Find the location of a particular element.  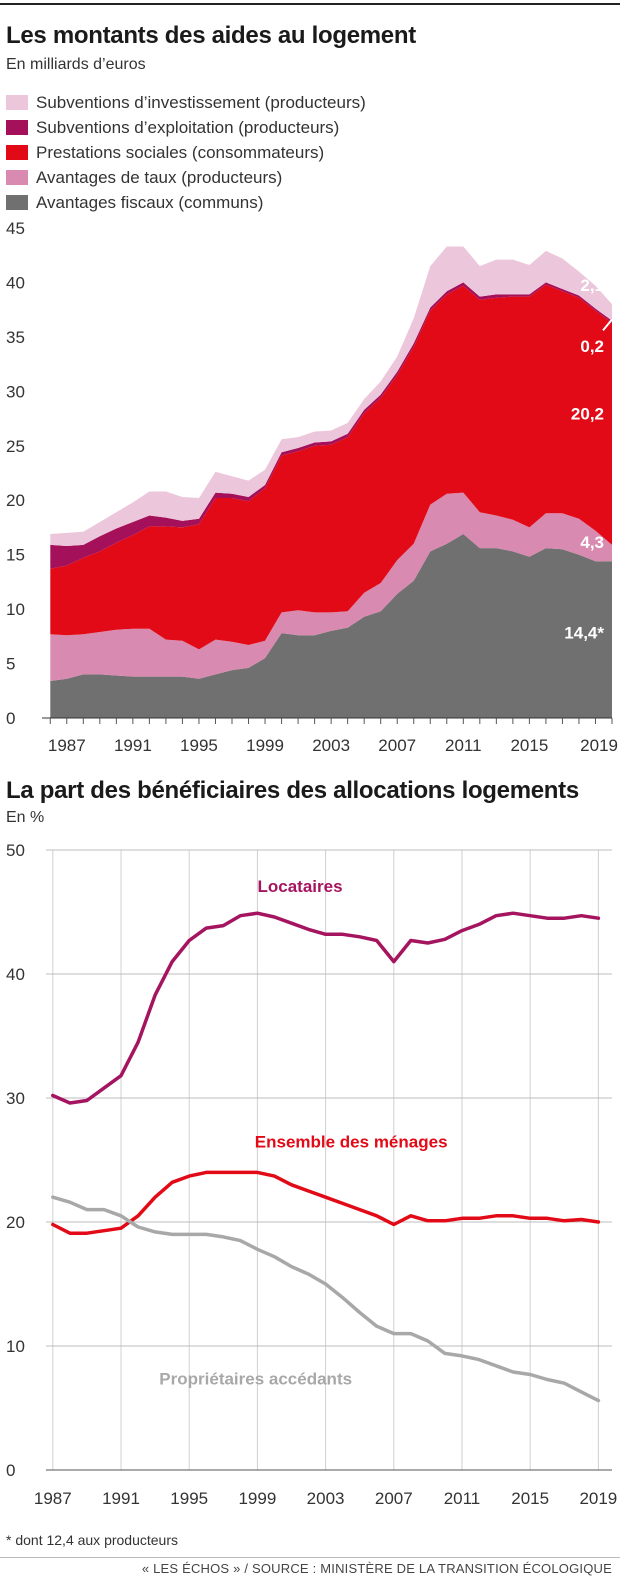

series-label: Locataires is located at coordinates (299, 886).